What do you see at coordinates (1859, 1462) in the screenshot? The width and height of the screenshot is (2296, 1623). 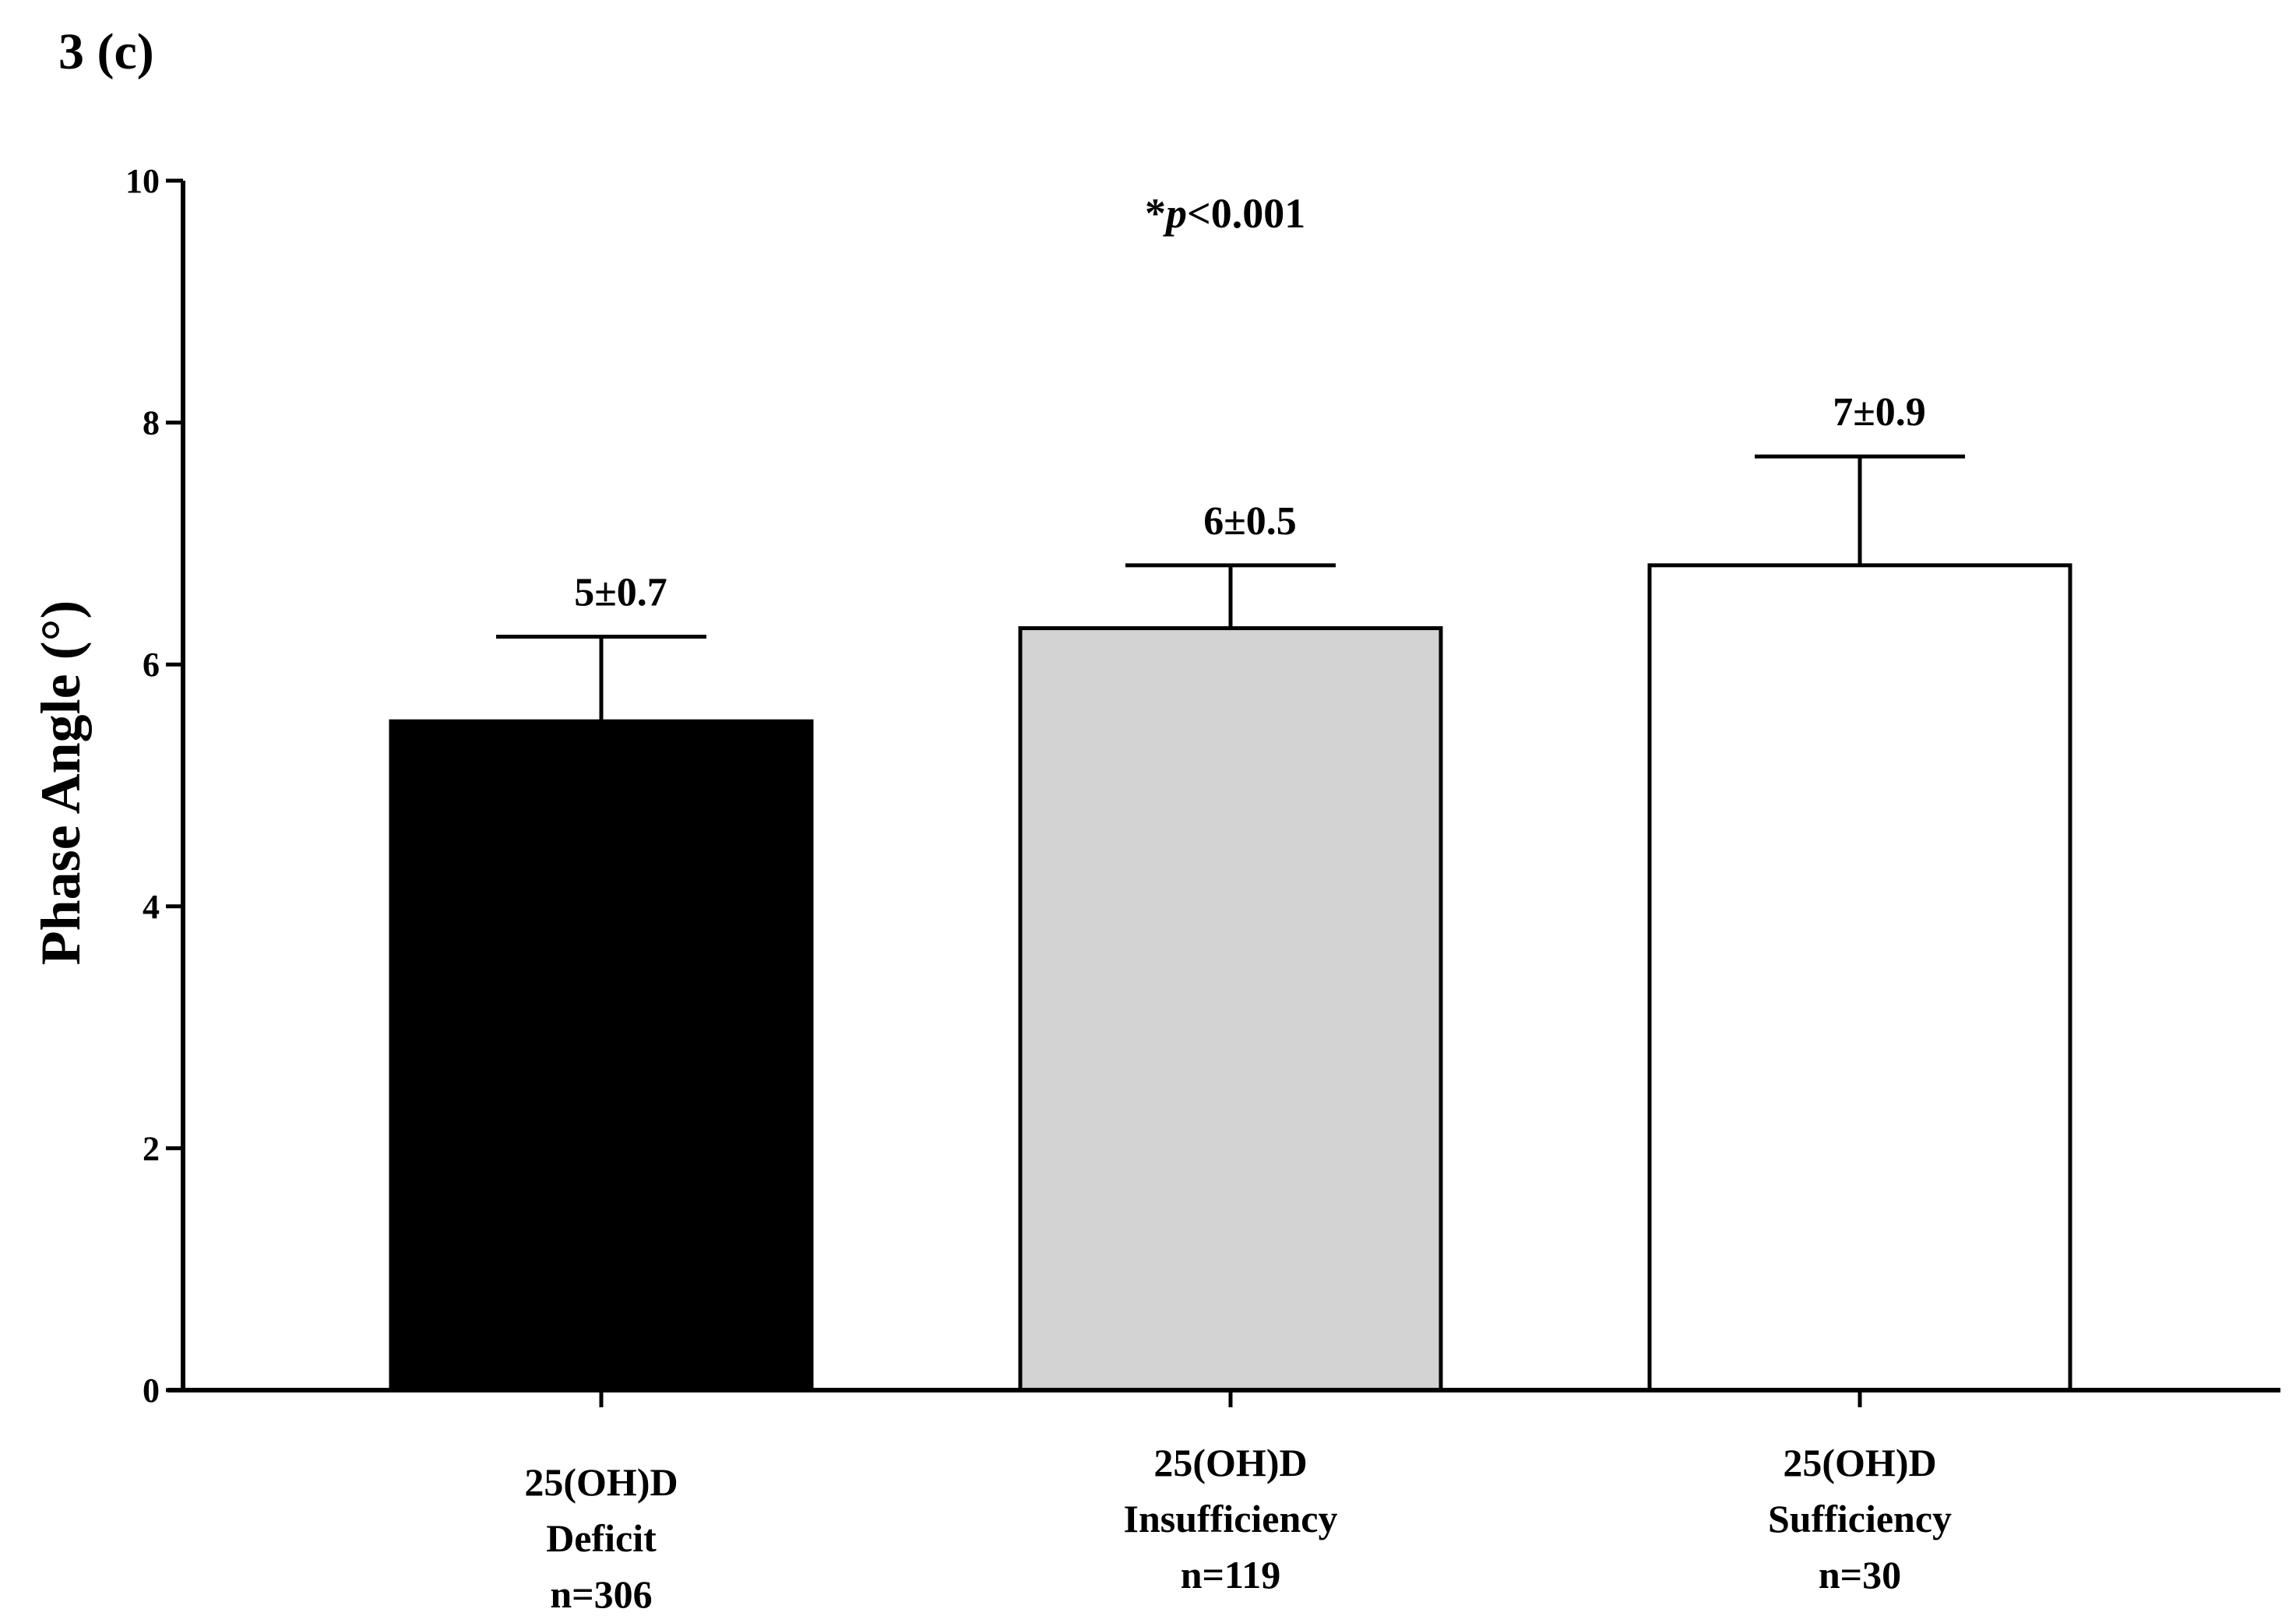 I see `x-category-label-3-line-1: 25(OH)D` at bounding box center [1859, 1462].